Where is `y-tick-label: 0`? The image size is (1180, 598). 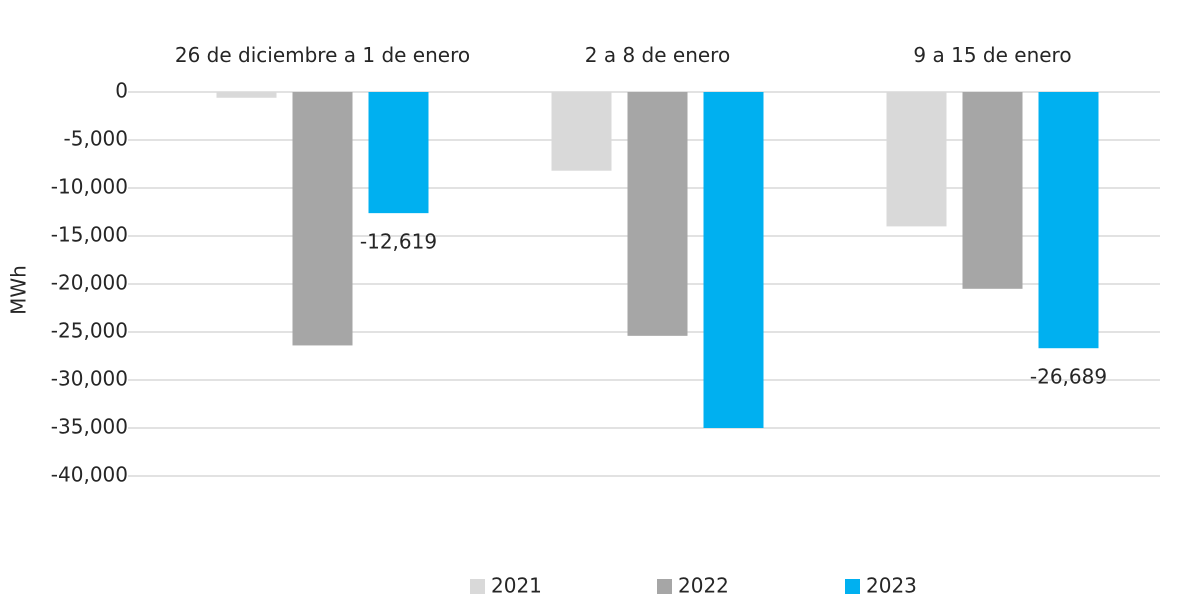
y-tick-label: 0 is located at coordinates (121, 91).